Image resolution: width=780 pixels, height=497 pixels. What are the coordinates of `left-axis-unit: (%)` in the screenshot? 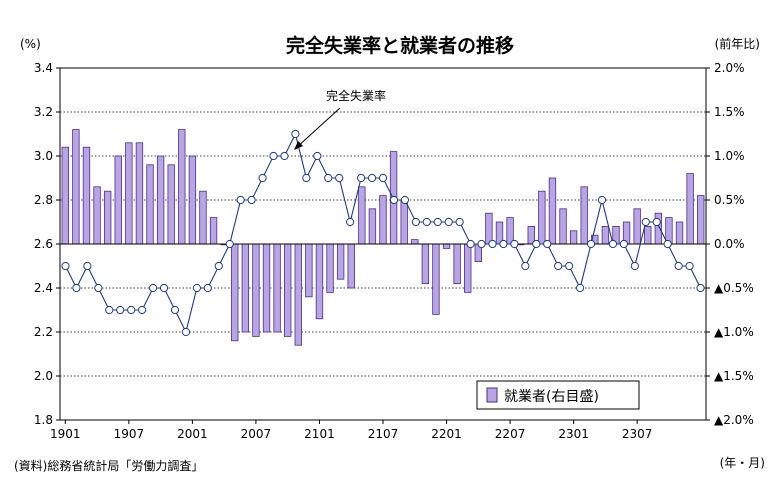 It's located at (30, 44).